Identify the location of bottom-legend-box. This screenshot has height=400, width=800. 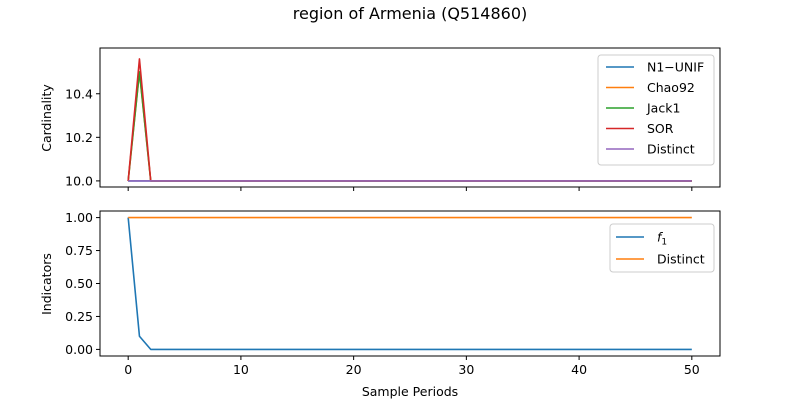
(662, 248).